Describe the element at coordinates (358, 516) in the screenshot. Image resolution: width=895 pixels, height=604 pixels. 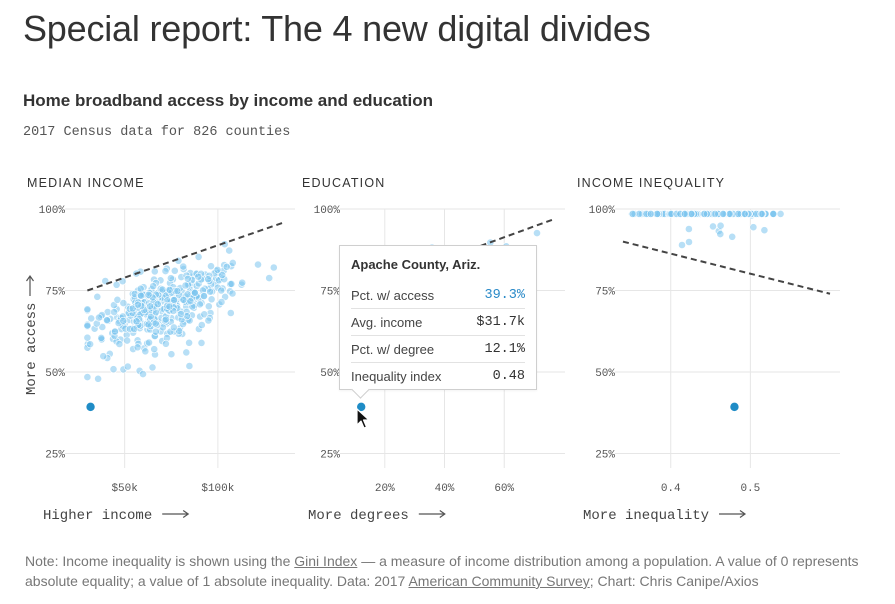
I see `x-axis-label: More degrees` at that location.